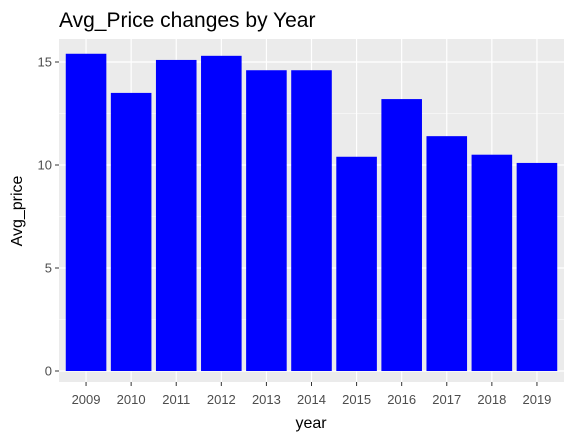  What do you see at coordinates (536, 399) in the screenshot?
I see `x-tick-label: 2019` at bounding box center [536, 399].